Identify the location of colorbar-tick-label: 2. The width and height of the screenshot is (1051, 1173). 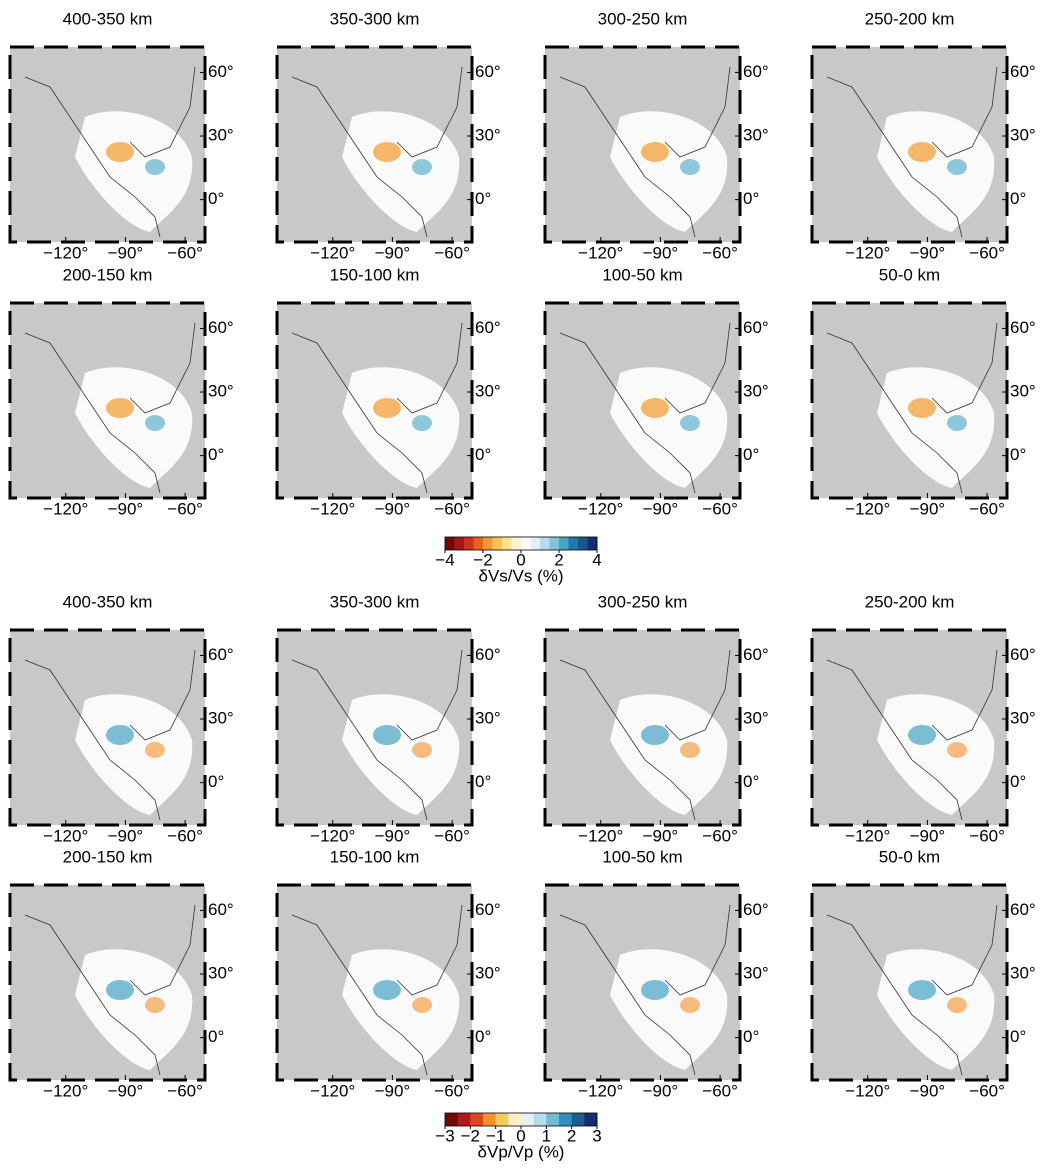
(558, 559).